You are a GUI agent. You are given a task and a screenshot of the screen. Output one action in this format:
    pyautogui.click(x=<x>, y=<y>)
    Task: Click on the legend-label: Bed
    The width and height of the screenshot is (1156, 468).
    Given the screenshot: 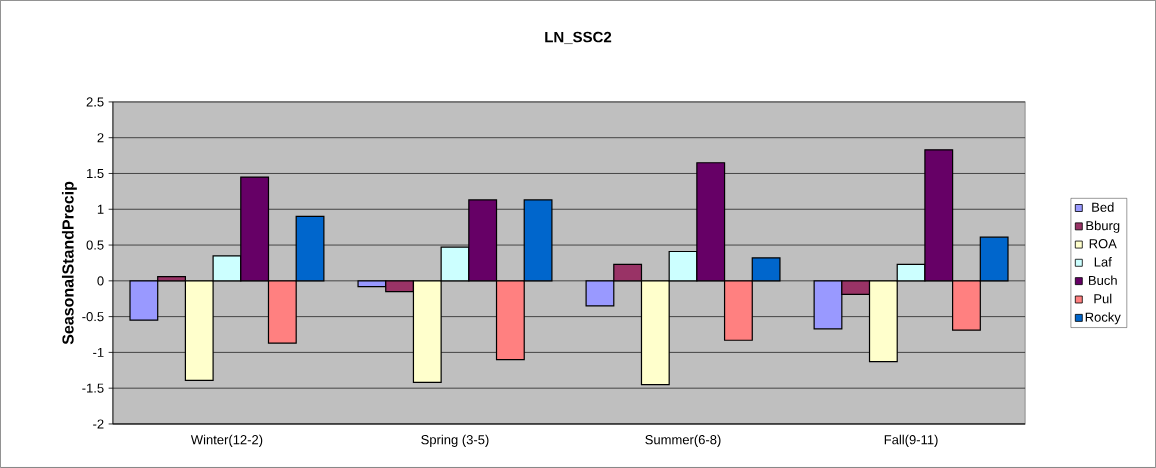 What is the action you would take?
    pyautogui.click(x=1103, y=207)
    